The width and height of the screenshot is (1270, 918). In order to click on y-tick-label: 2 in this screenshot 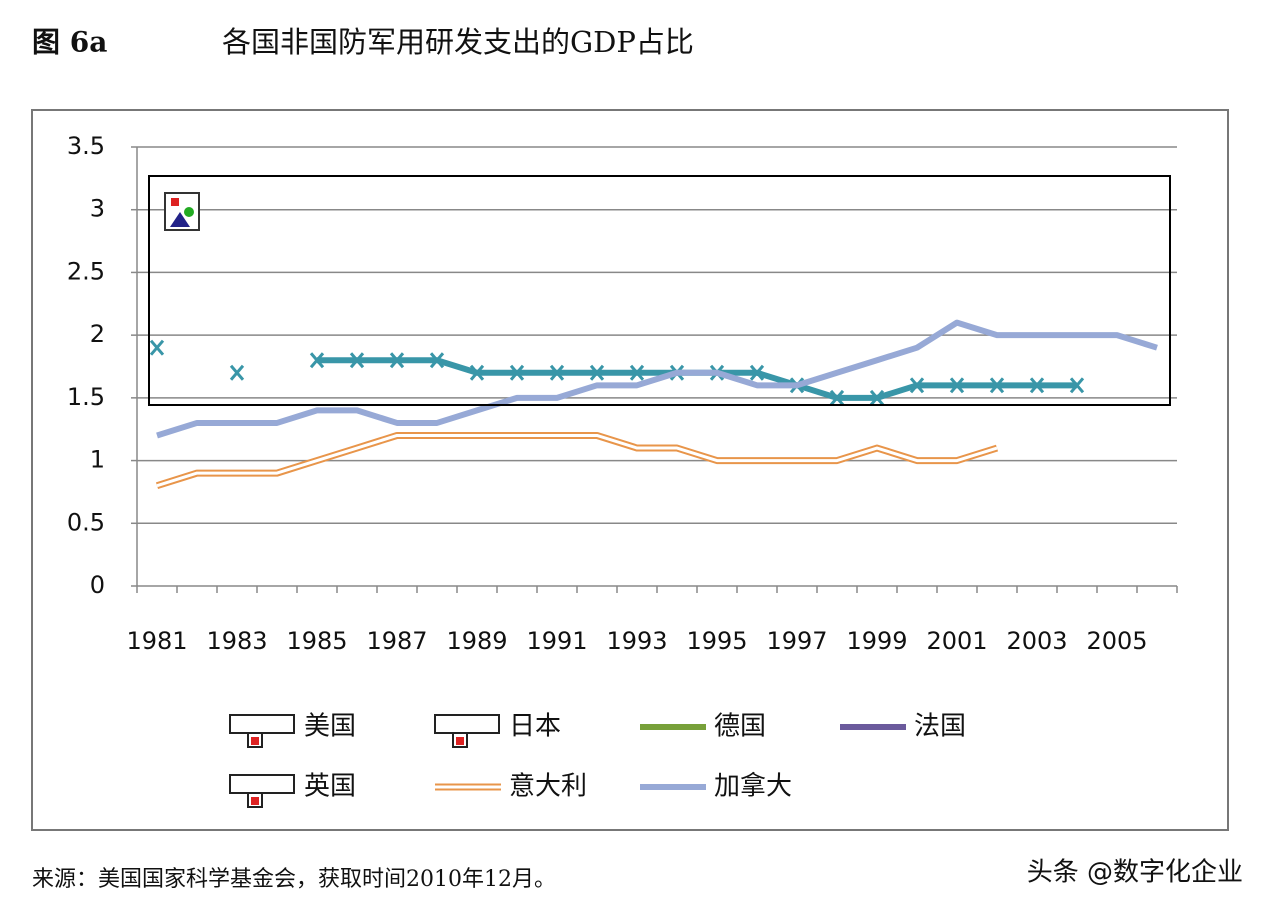, I will do `click(97, 334)`.